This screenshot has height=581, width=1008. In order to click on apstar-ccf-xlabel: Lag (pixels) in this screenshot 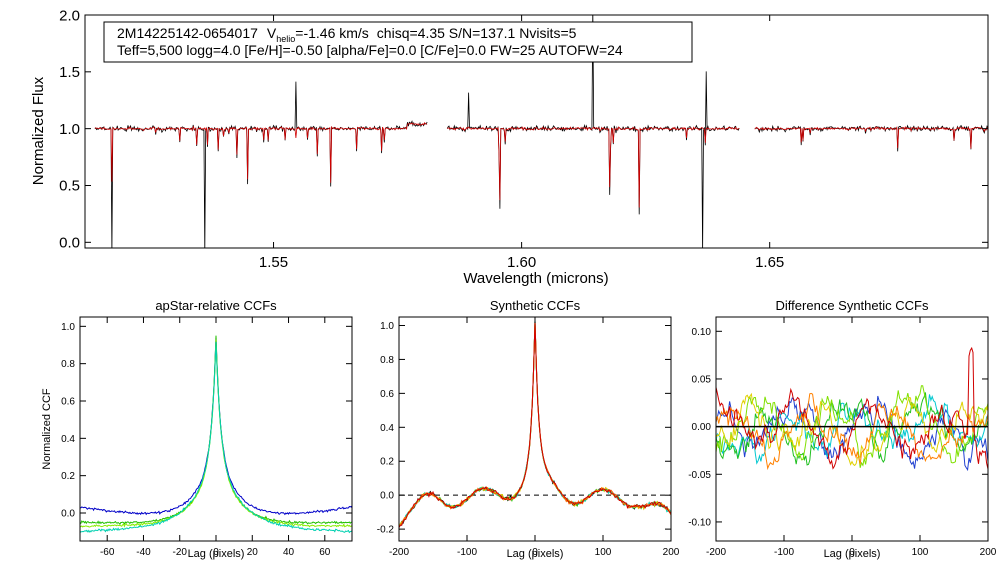, I will do `click(216, 554)`.